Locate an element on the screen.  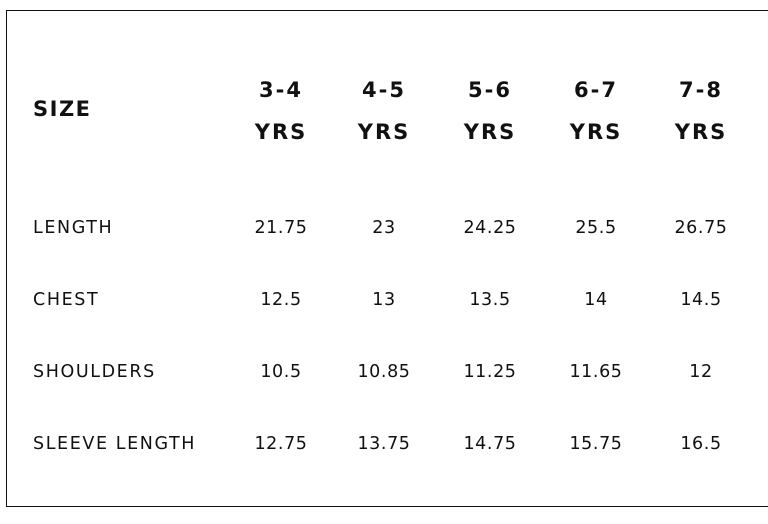
column-header-age: 3-4 is located at coordinates (281, 90).